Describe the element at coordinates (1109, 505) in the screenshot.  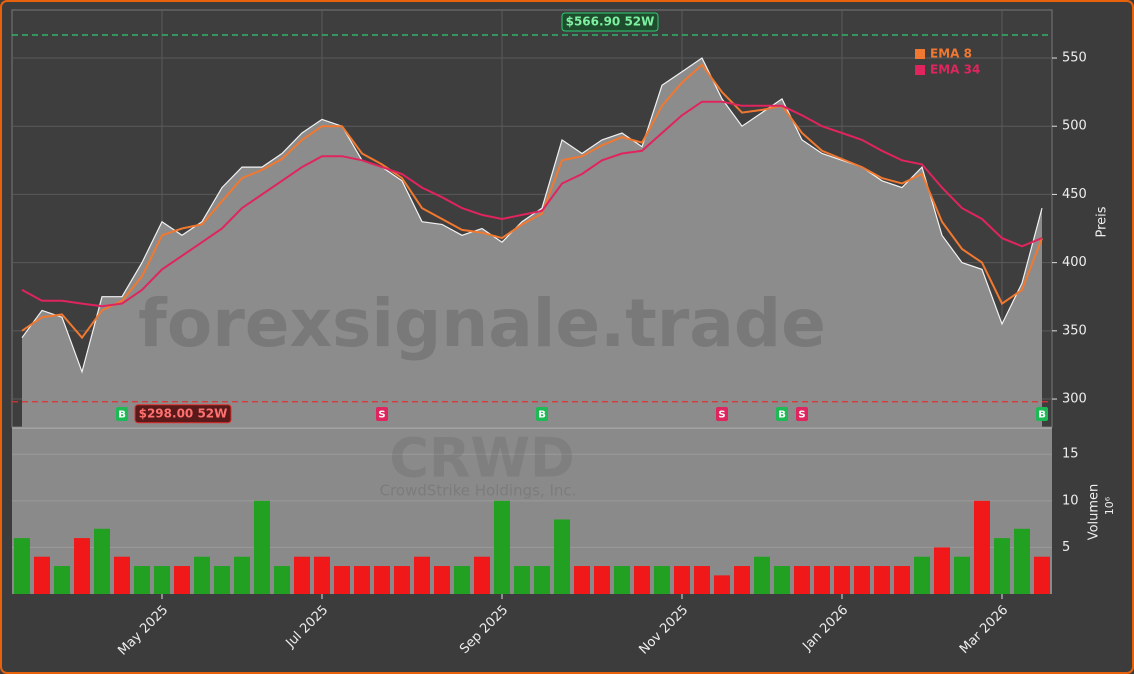
I see `volume-multiplier: 10⁶` at that location.